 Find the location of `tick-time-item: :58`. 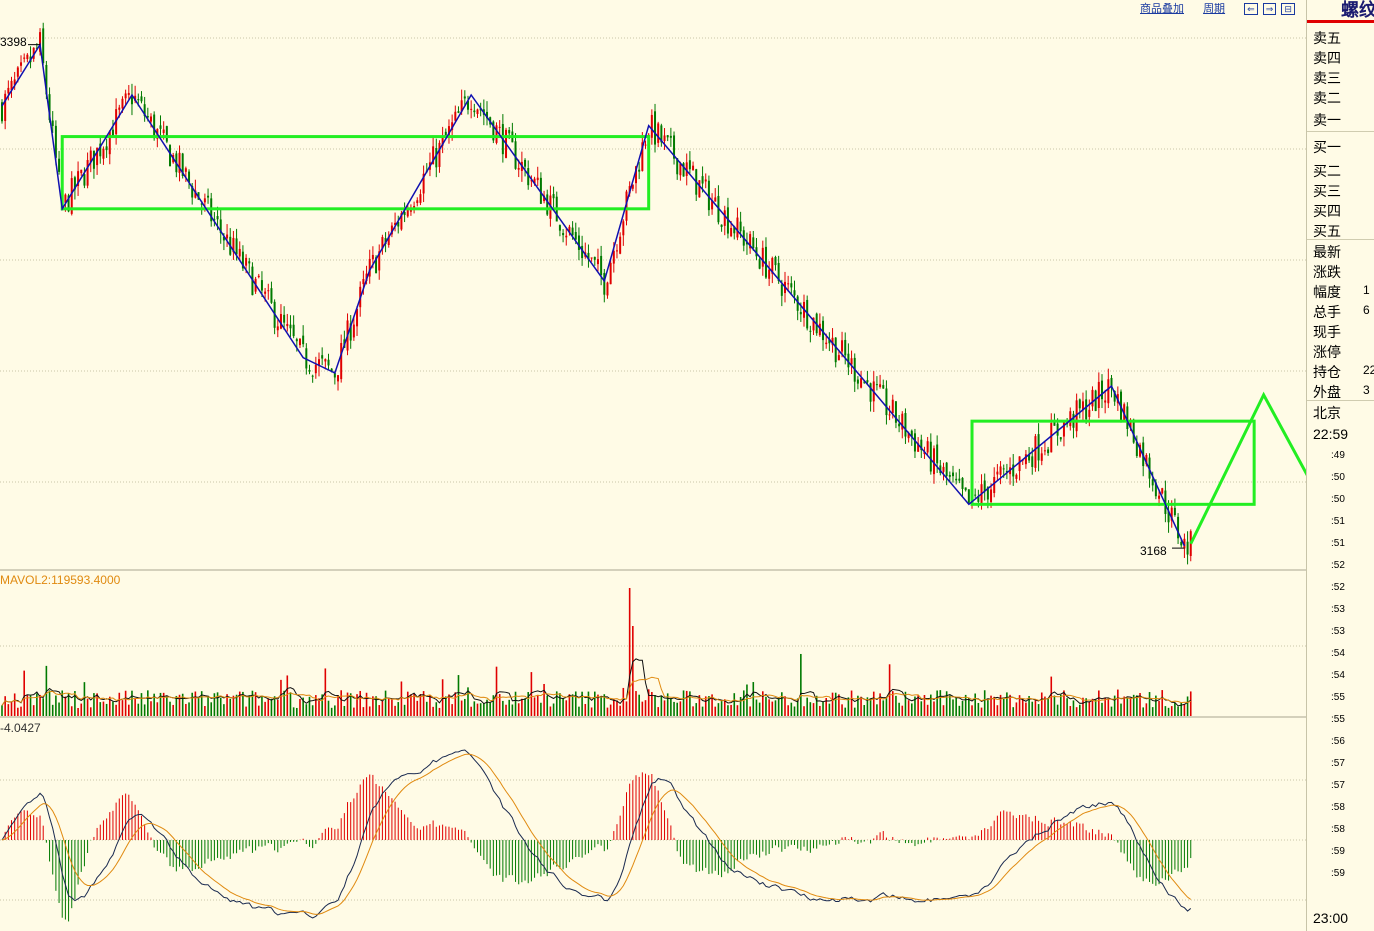

tick-time-item: :58 is located at coordinates (1338, 829).